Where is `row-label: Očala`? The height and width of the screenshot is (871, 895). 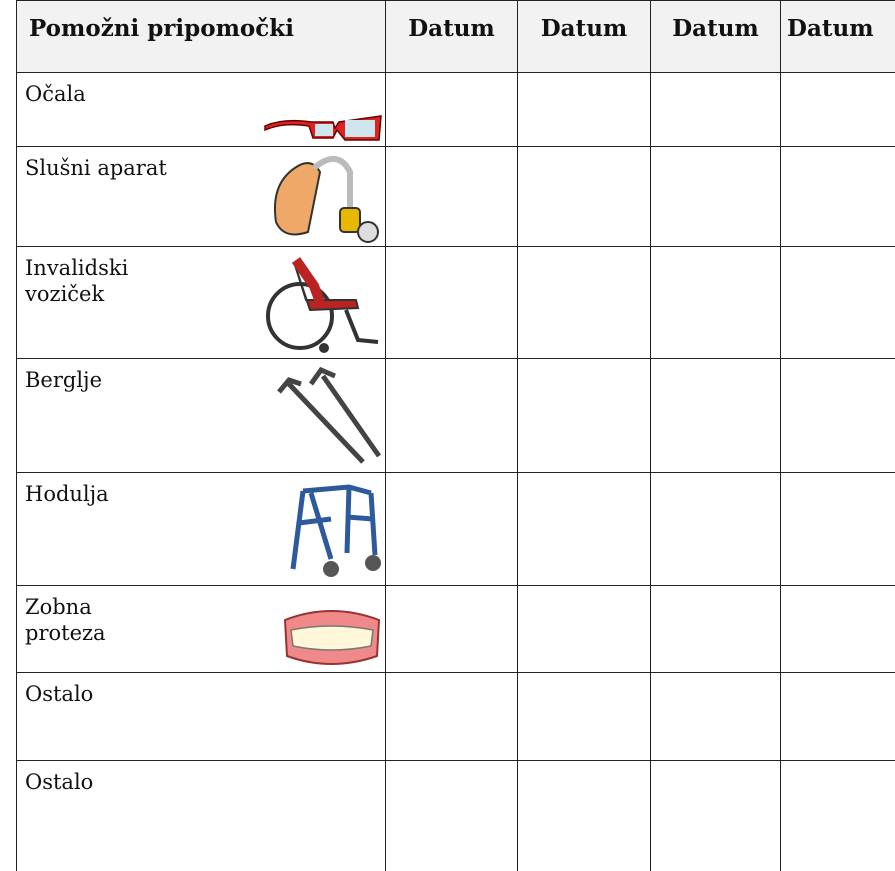 row-label: Očala is located at coordinates (55, 94).